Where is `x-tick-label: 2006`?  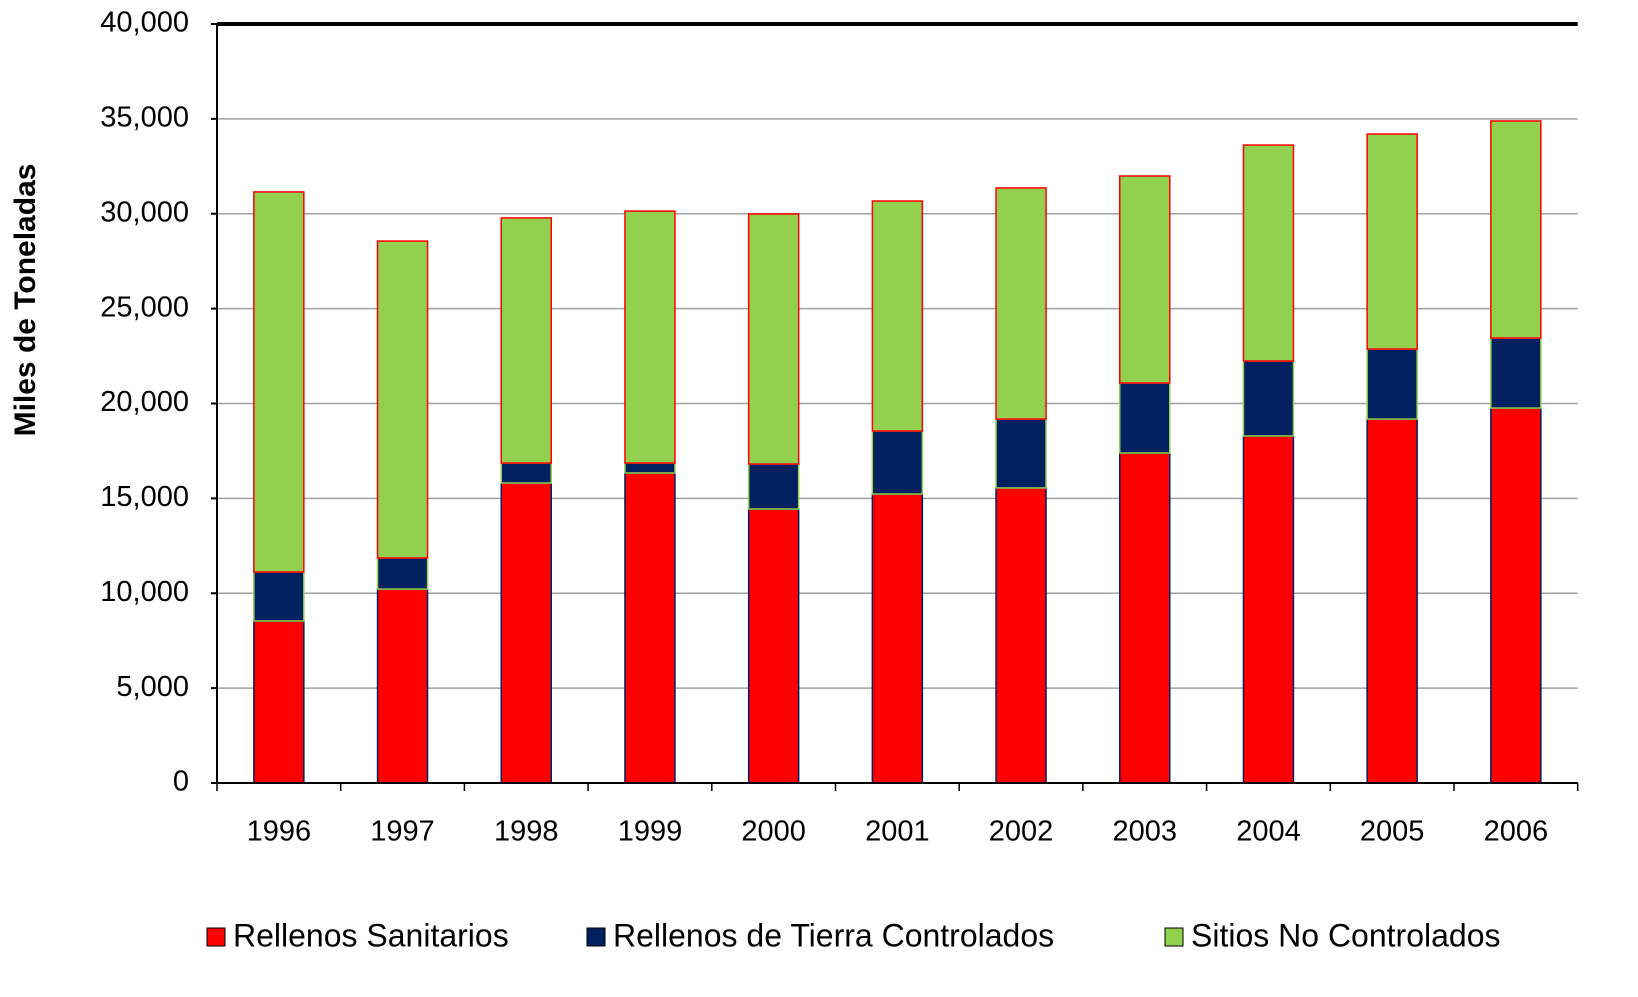 x-tick-label: 2006 is located at coordinates (1516, 832).